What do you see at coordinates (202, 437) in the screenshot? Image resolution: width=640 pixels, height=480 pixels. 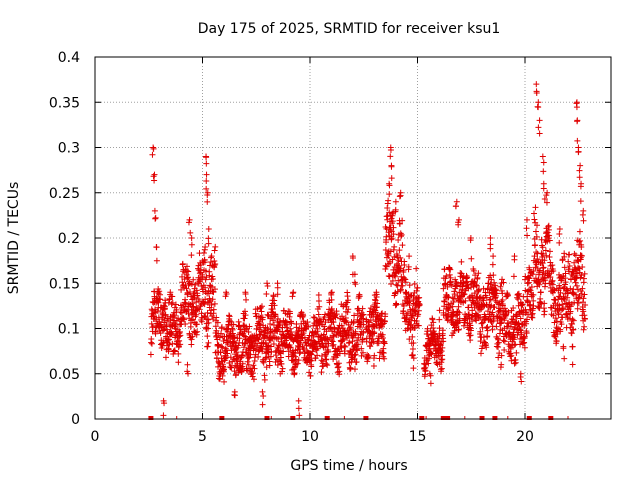 I see `x-tick-label: 5` at bounding box center [202, 437].